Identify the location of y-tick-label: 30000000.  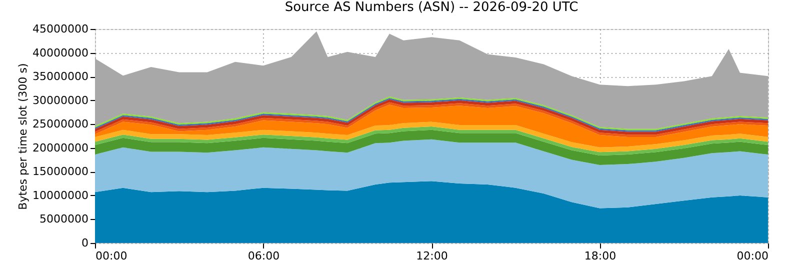
(60, 100).